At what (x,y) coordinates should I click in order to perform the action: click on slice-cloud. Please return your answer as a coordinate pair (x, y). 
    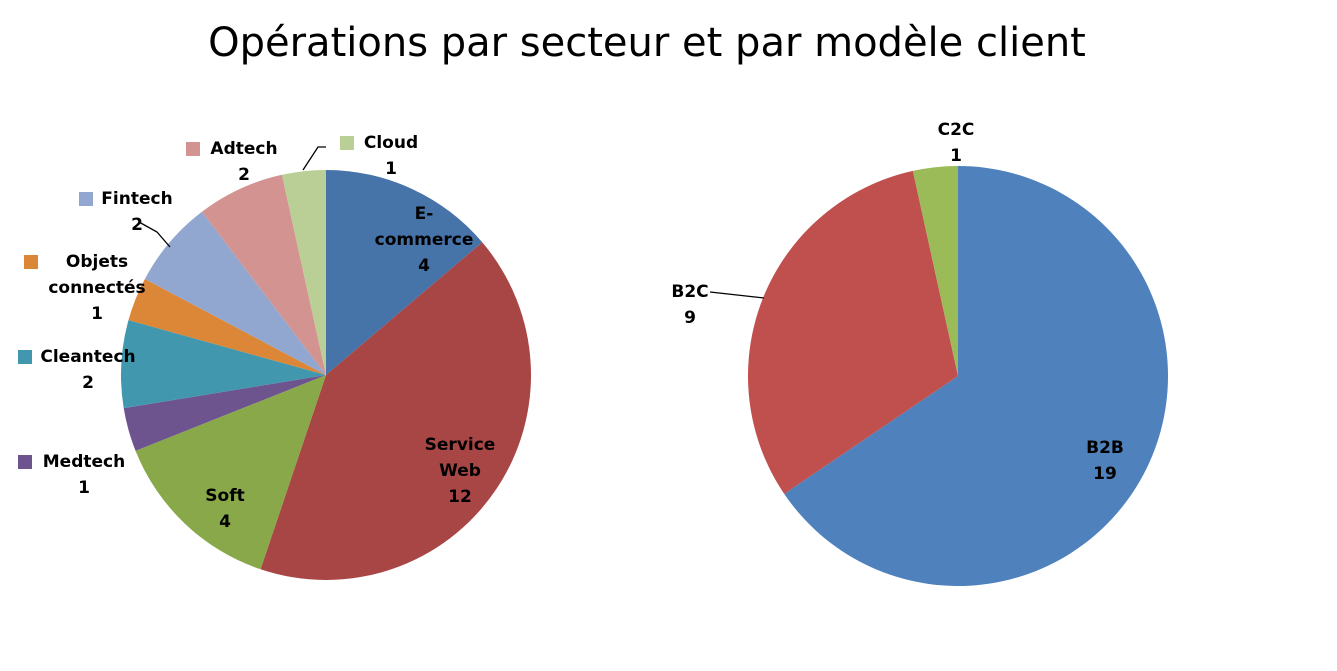
    Looking at the image, I should click on (303, 272).